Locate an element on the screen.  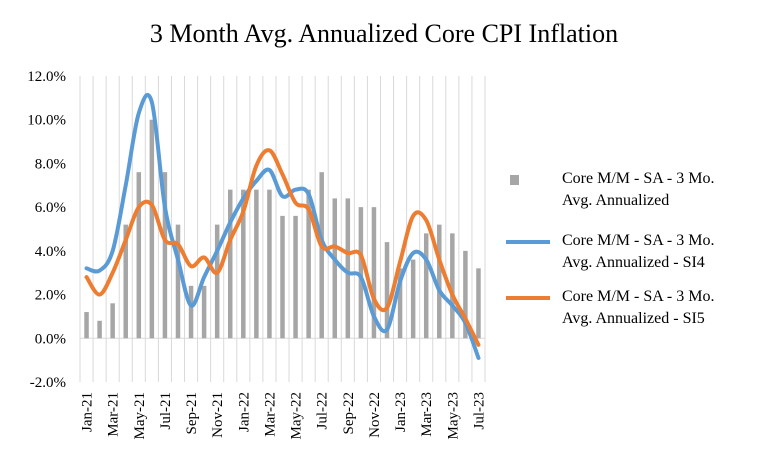
y-tick-label: 8.0% is located at coordinates (50, 164).